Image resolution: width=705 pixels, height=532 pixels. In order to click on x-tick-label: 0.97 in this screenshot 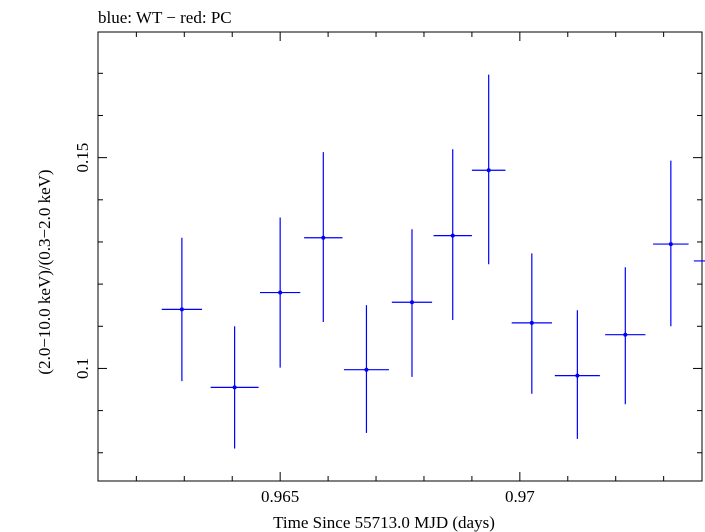, I will do `click(520, 496)`.